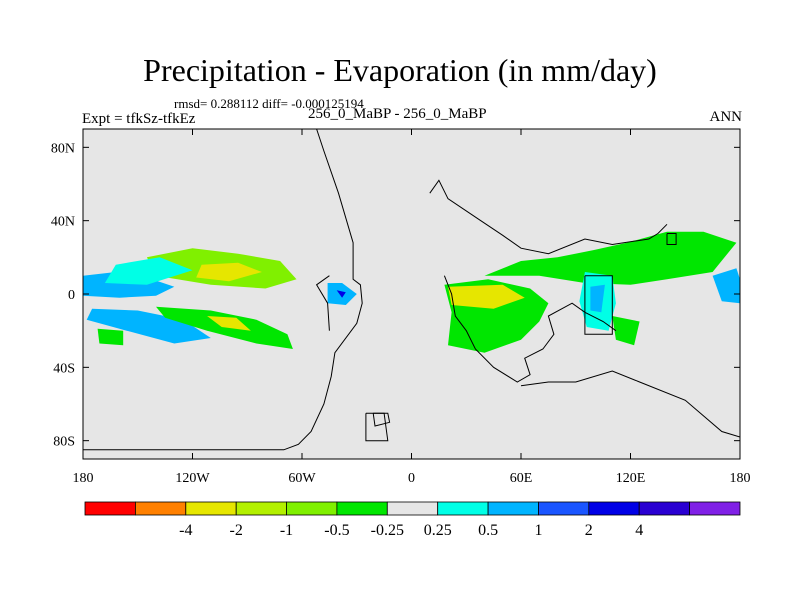 The height and width of the screenshot is (600, 800). I want to click on region-pacific-west-cyan, so click(148, 271).